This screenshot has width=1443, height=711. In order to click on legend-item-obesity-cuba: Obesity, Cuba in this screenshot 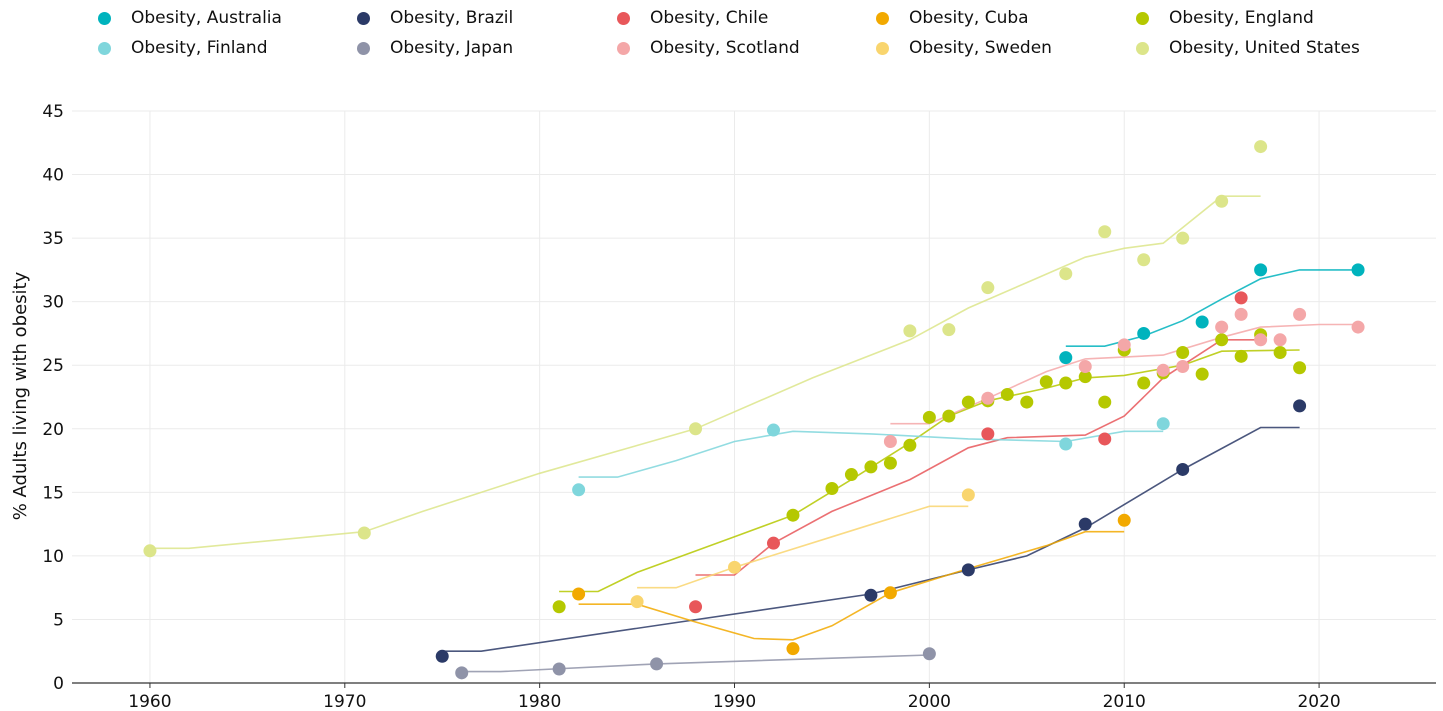, I will do `click(952, 18)`.